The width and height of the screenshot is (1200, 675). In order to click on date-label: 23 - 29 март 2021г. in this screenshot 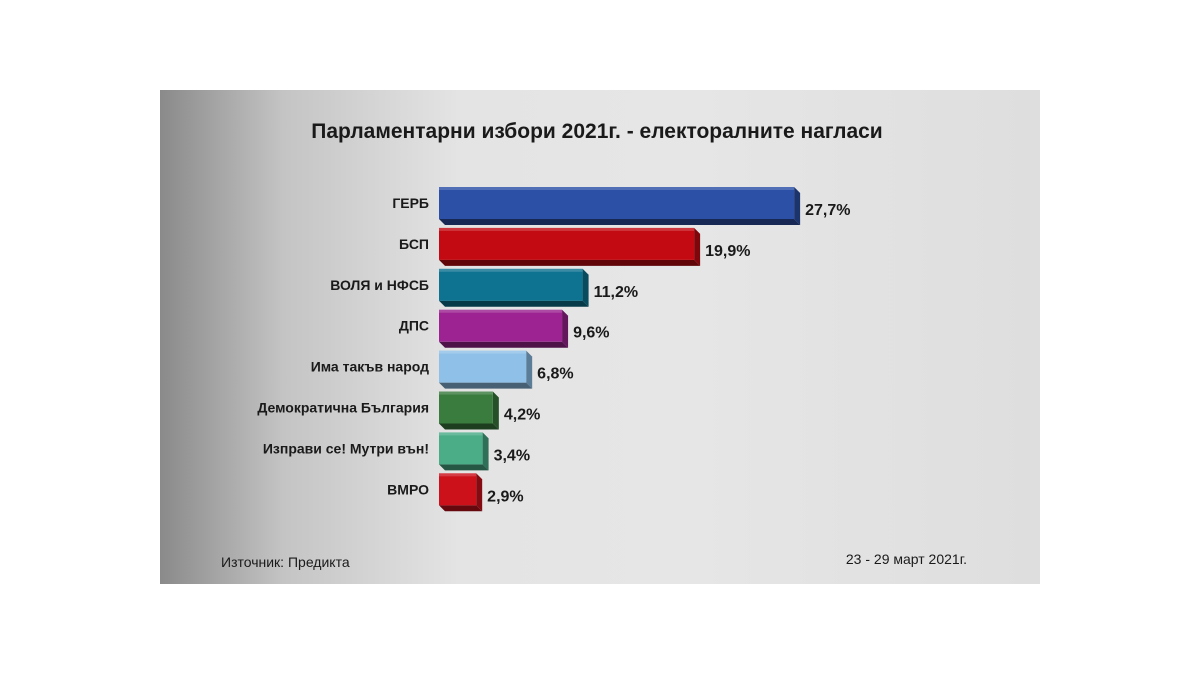, I will do `click(906, 559)`.